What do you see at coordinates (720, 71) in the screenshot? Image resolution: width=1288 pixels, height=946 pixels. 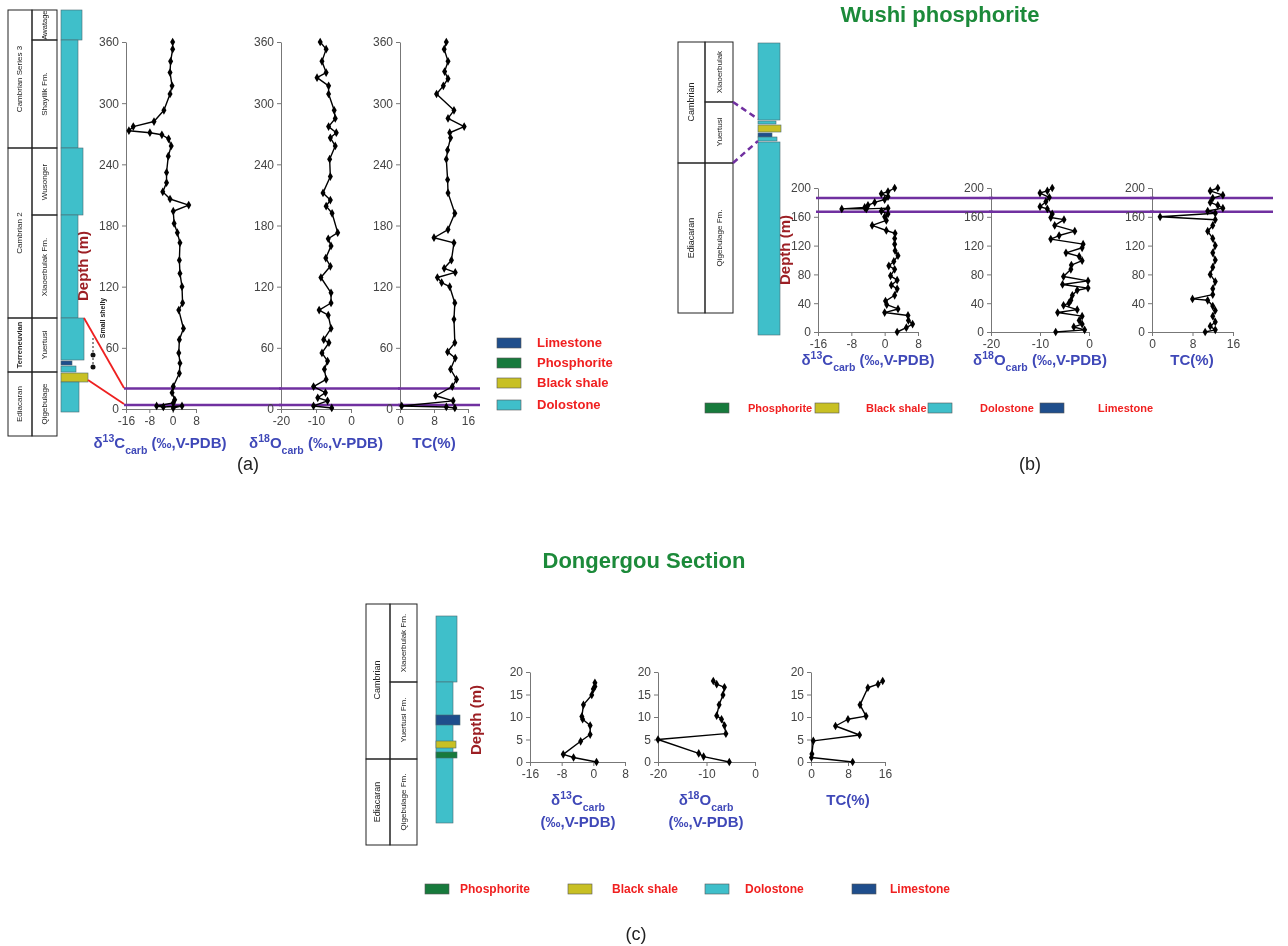 I see `text: Xiaoerbulak` at bounding box center [720, 71].